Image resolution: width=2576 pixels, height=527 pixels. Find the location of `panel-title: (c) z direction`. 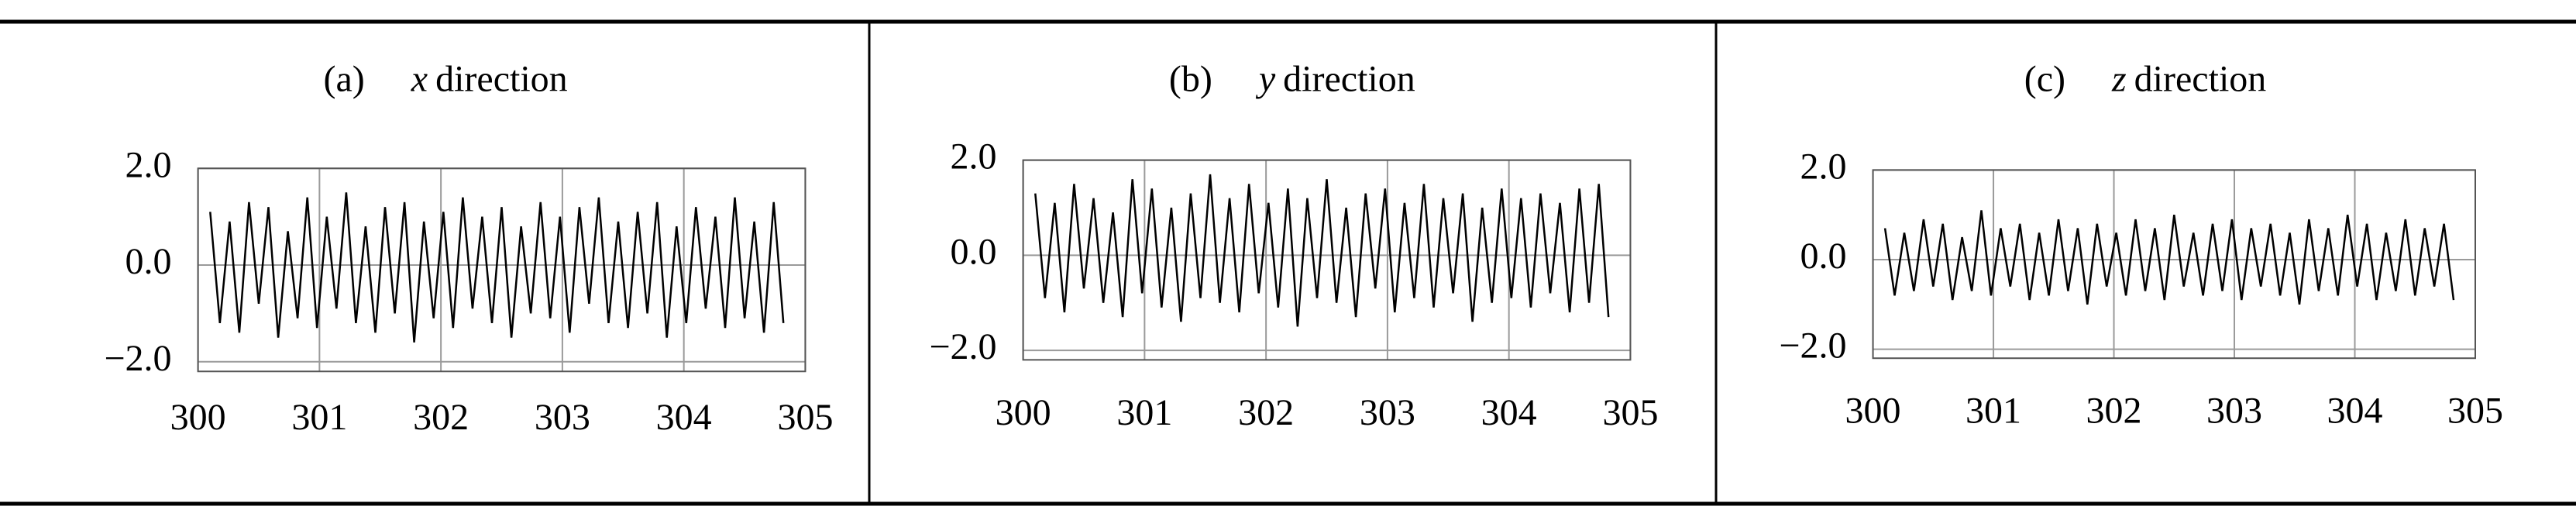

panel-title: (c) z direction is located at coordinates (2145, 79).